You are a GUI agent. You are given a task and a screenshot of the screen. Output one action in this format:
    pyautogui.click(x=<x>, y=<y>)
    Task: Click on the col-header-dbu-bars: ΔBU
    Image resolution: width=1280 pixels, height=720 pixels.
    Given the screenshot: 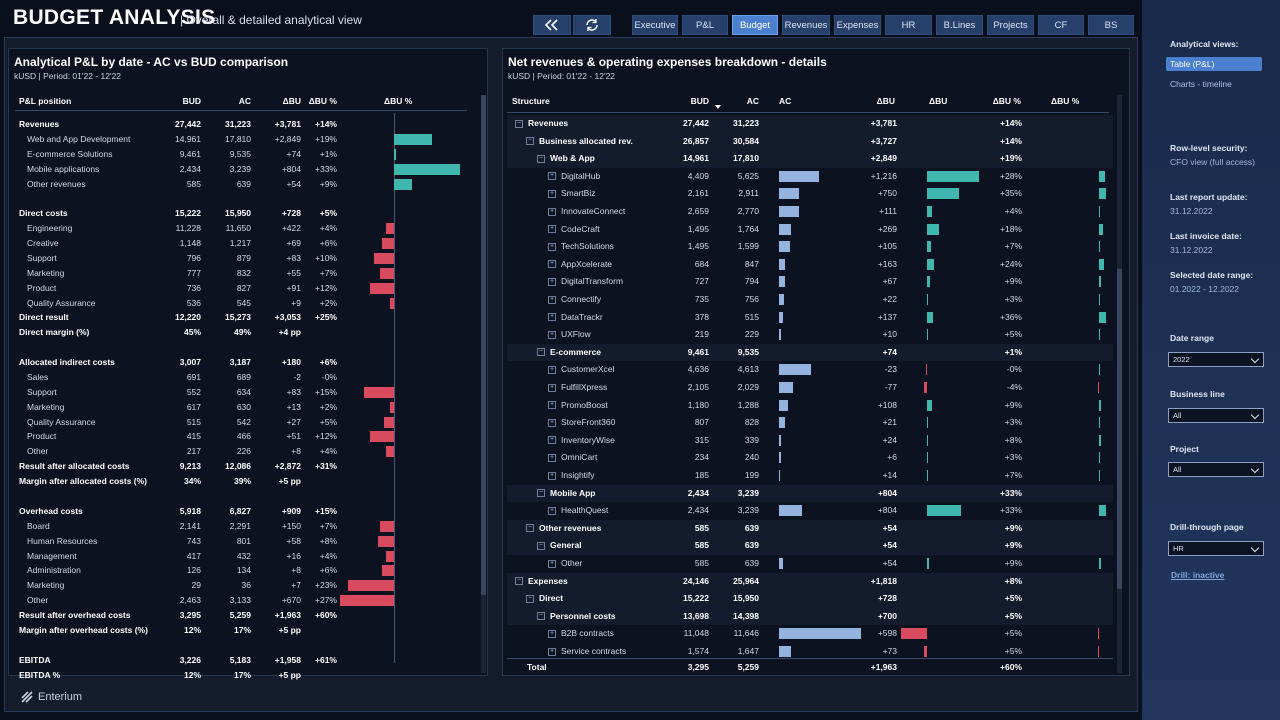 What is the action you would take?
    pyautogui.click(x=938, y=101)
    